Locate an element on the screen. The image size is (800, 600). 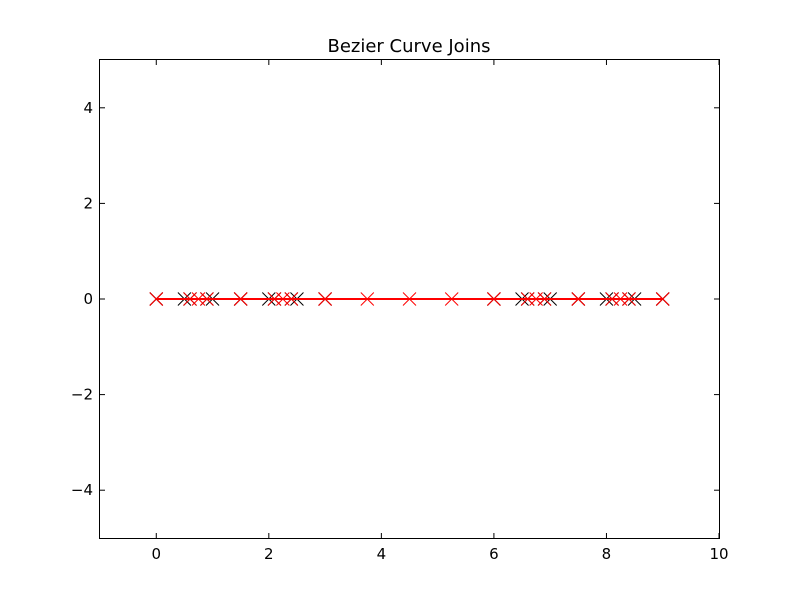
x-tick-label: 6 is located at coordinates (494, 554).